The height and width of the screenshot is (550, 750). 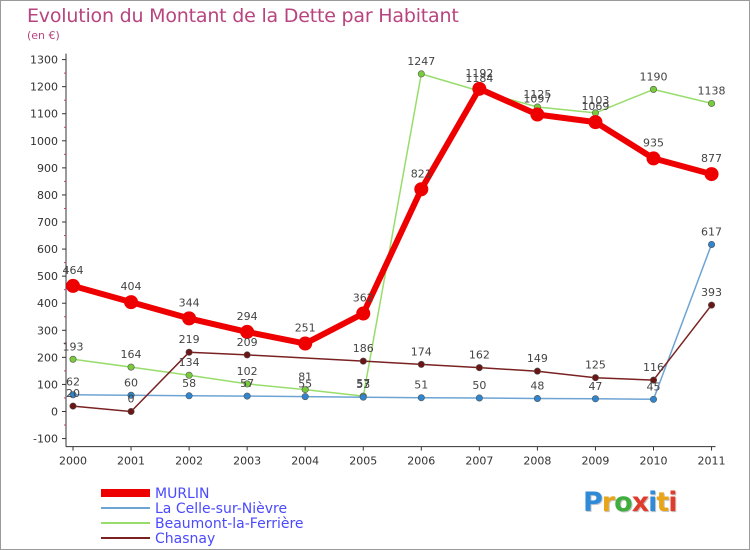 What do you see at coordinates (421, 173) in the screenshot?
I see `data-label: 821` at bounding box center [421, 173].